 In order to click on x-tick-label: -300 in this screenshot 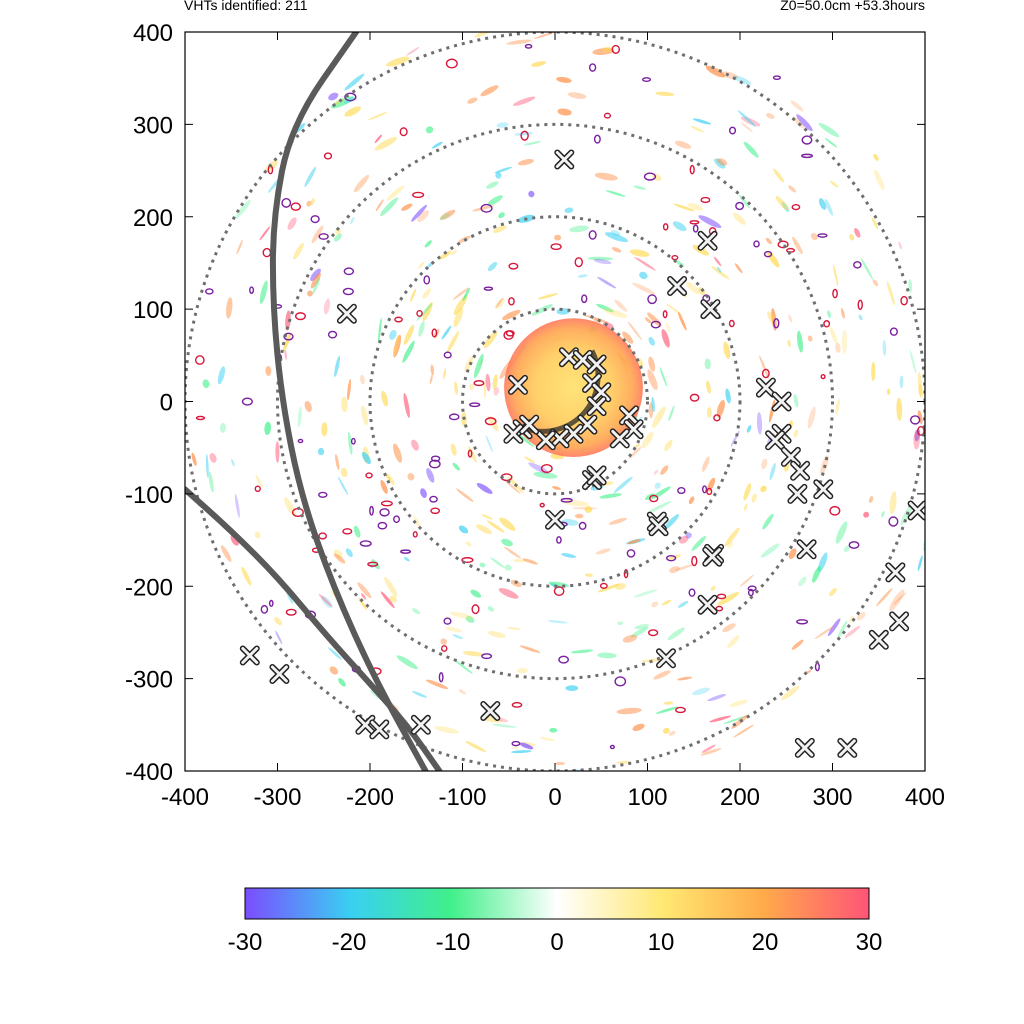, I will do `click(277, 797)`.